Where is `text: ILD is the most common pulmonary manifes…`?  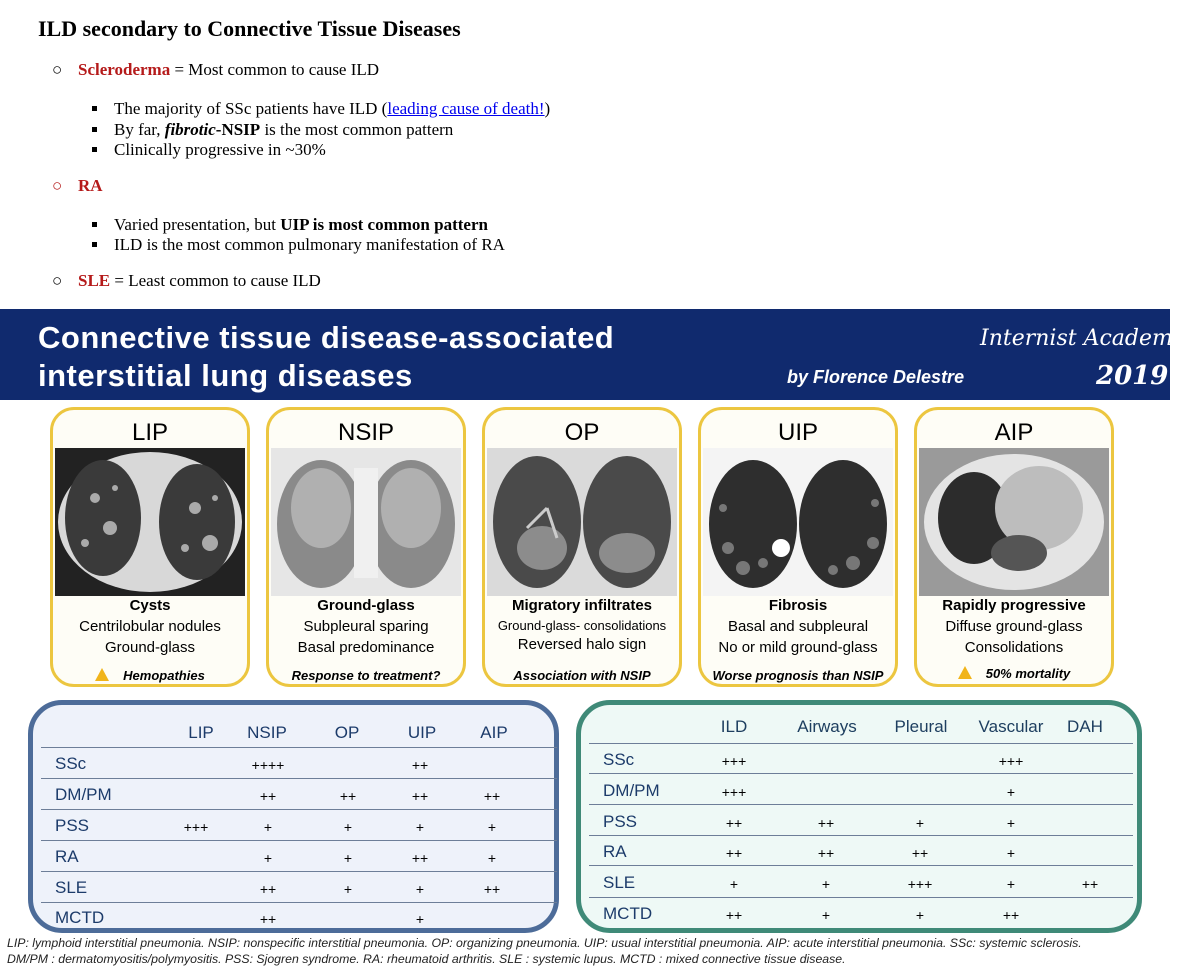 text: ILD is the most common pulmonary manifes… is located at coordinates (309, 244).